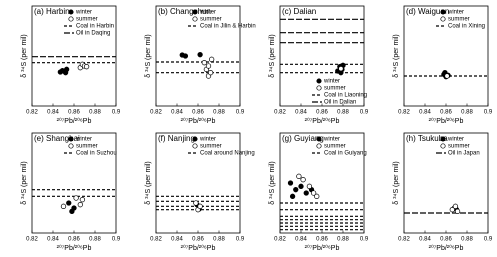  I want to click on legend-label: Coal in Harbin, so click(95, 27).